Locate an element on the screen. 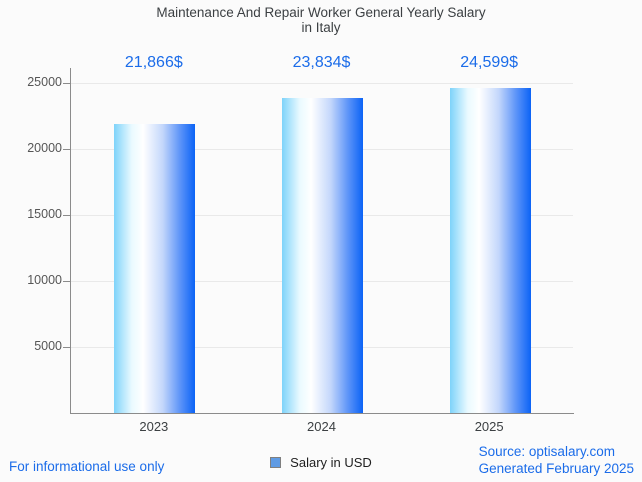 The image size is (642, 482). bar-2024 is located at coordinates (322, 255).